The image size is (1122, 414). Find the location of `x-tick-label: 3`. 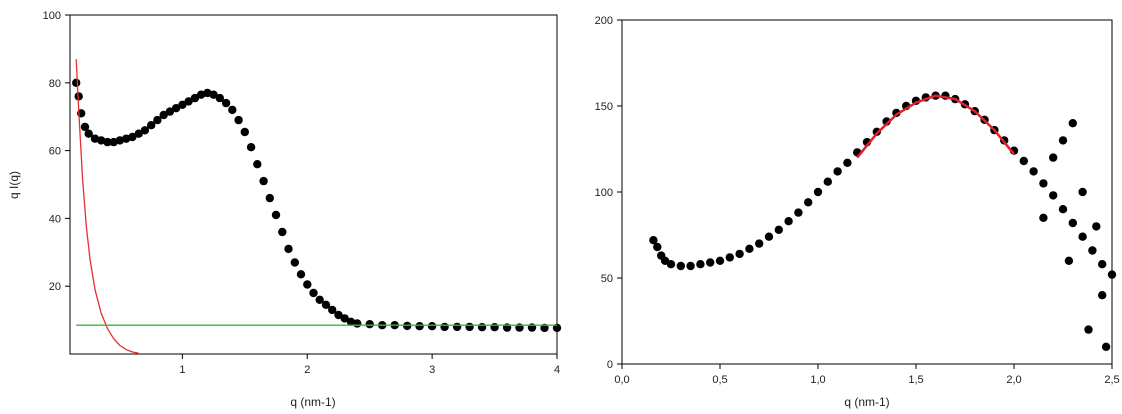

x-tick-label: 3 is located at coordinates (432, 370).